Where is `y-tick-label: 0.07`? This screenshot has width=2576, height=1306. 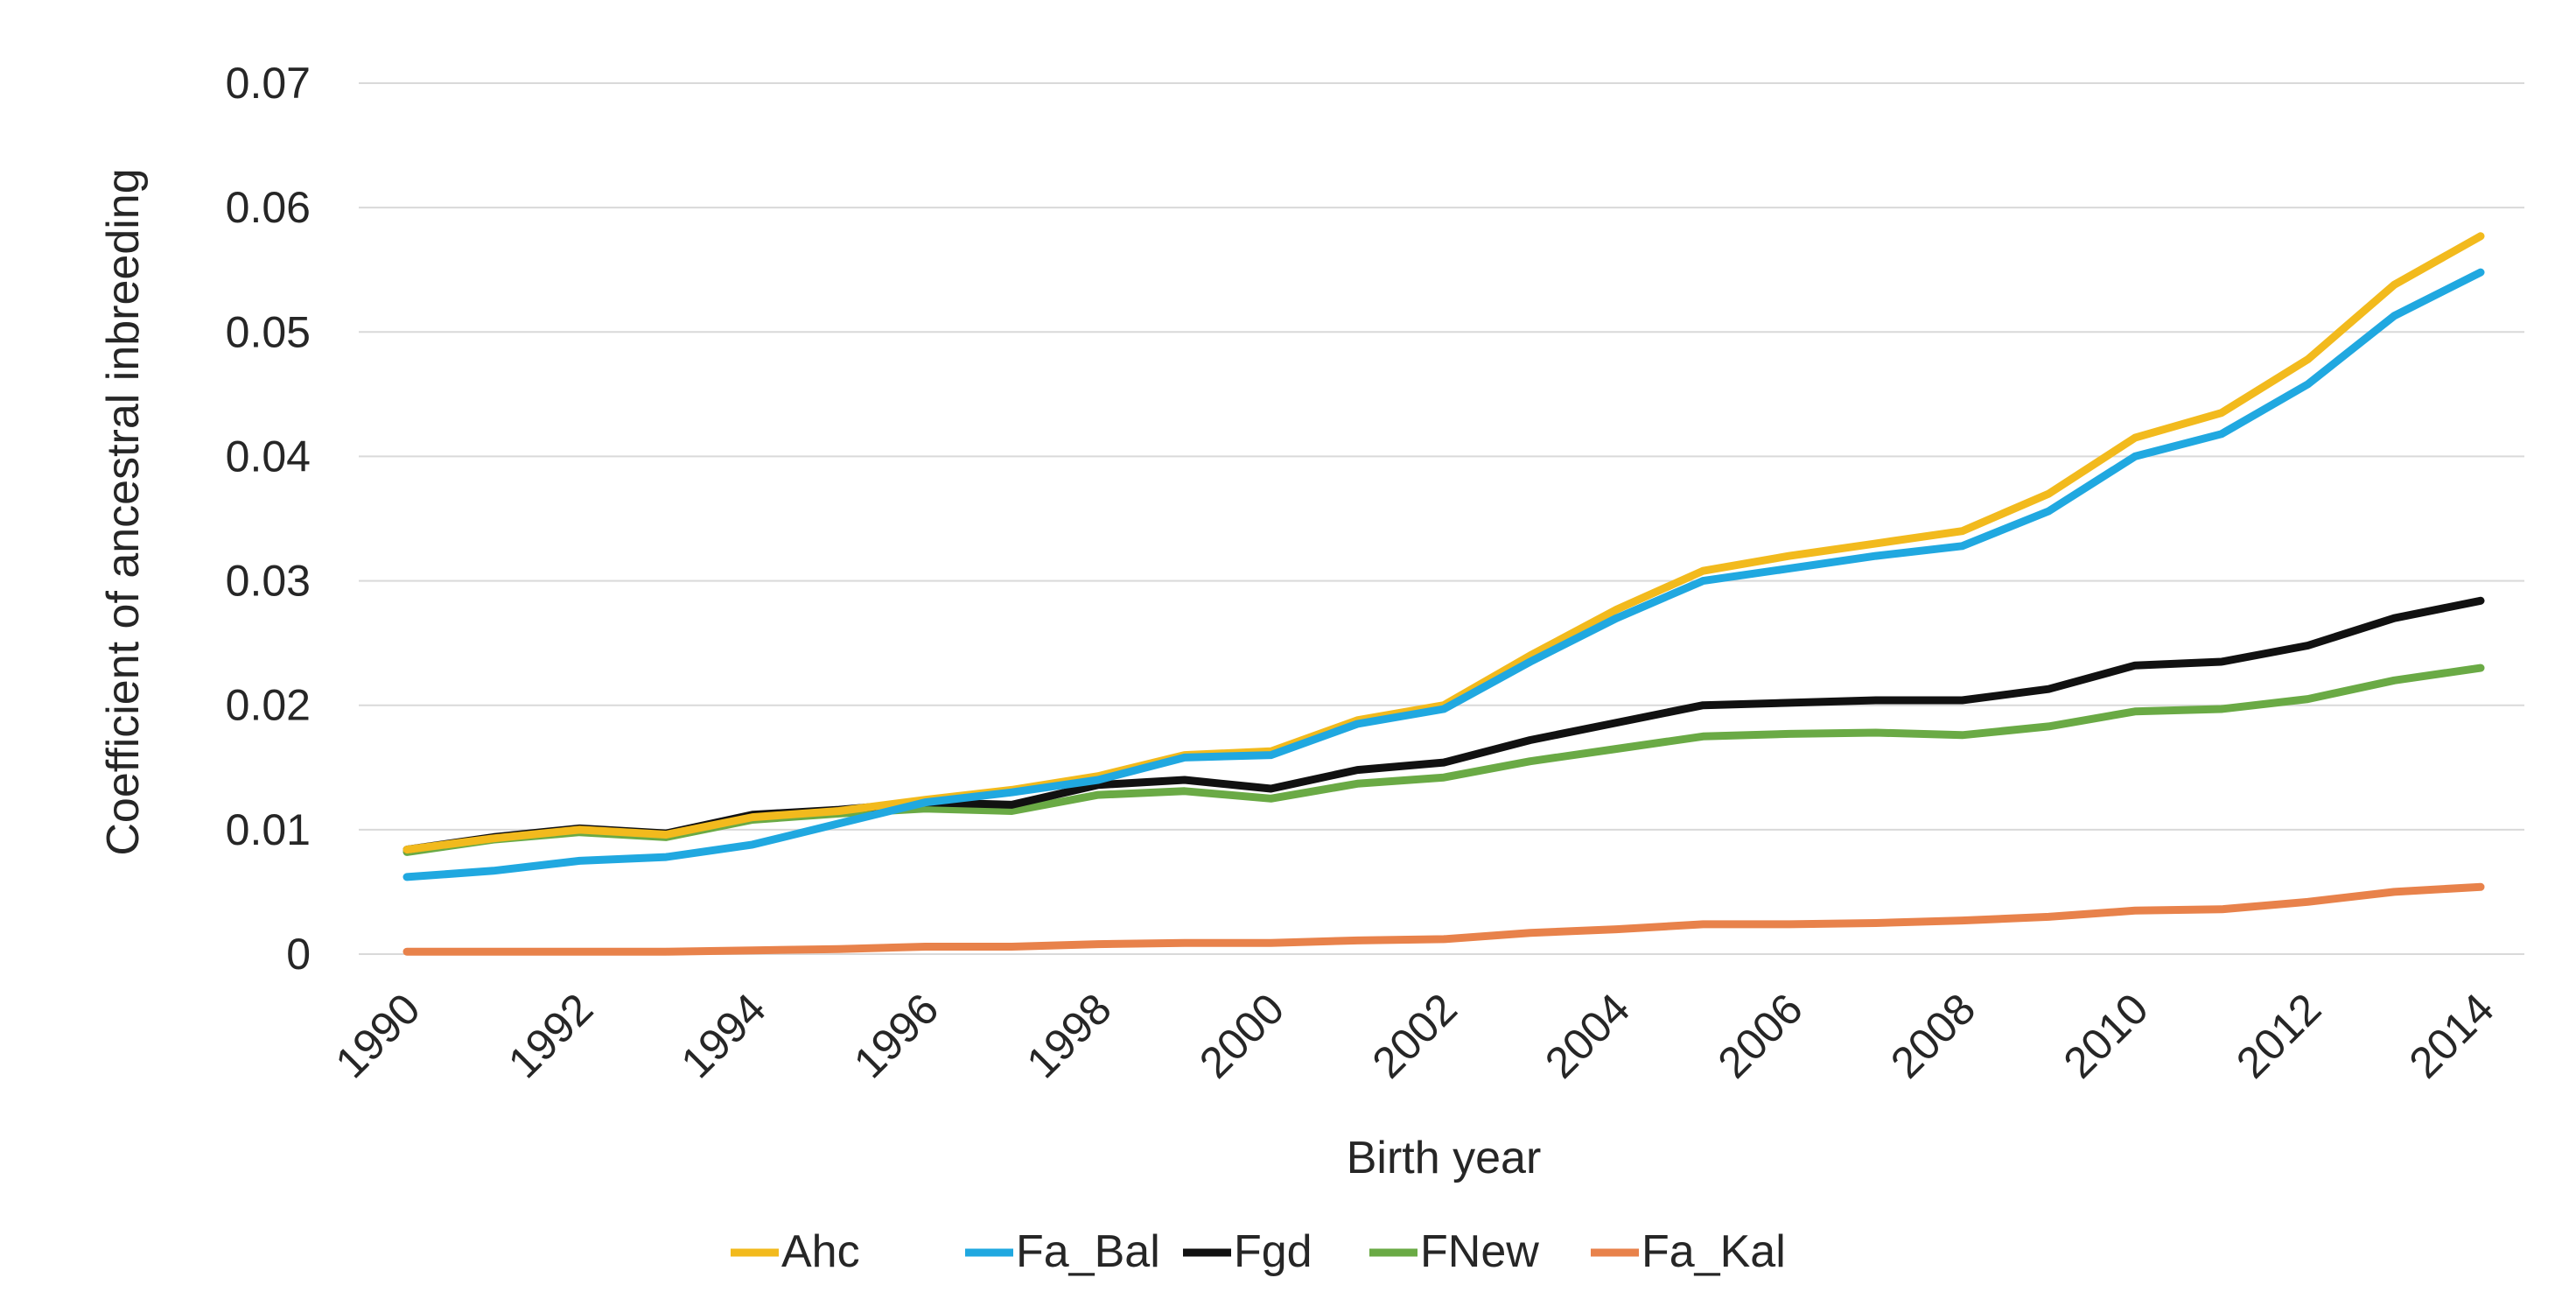 y-tick-label: 0.07 is located at coordinates (268, 83).